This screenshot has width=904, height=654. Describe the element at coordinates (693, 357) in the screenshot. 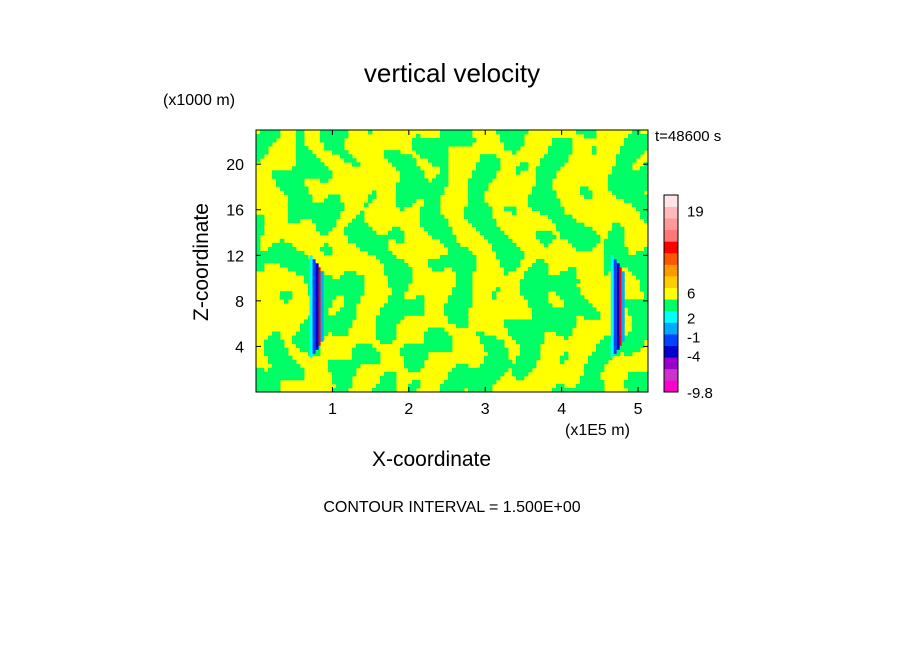

I see `colorbar-label: -4` at that location.